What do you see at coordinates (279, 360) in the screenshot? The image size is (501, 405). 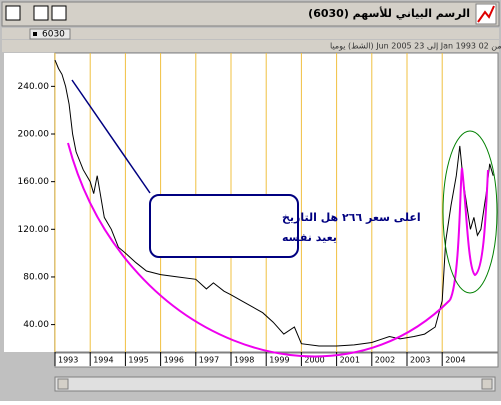 I see `x-tick-label: 1999` at bounding box center [279, 360].